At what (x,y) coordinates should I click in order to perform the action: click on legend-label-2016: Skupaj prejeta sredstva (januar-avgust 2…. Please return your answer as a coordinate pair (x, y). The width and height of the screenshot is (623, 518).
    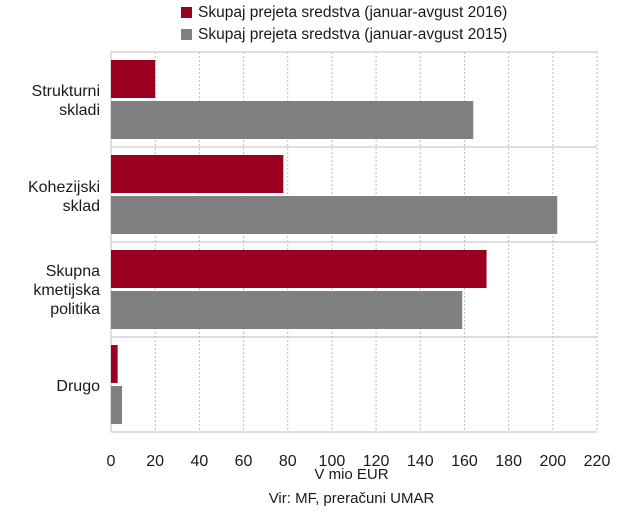
    Looking at the image, I should click on (353, 12).